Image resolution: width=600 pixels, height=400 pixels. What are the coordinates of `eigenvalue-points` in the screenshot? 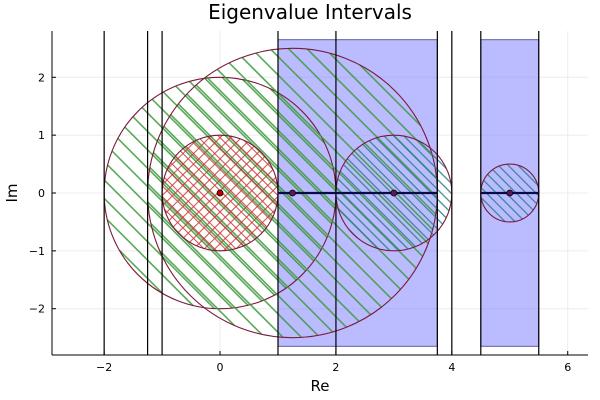 It's located at (365, 193).